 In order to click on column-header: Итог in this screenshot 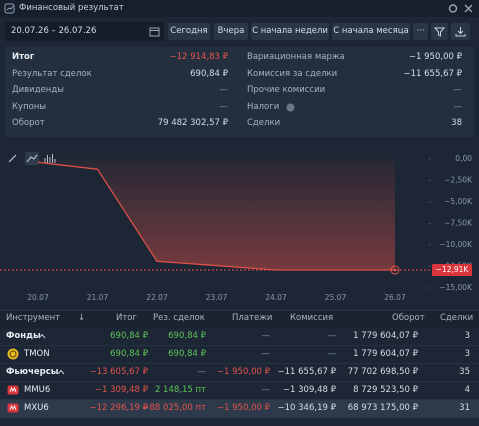, I will do `click(126, 318)`.